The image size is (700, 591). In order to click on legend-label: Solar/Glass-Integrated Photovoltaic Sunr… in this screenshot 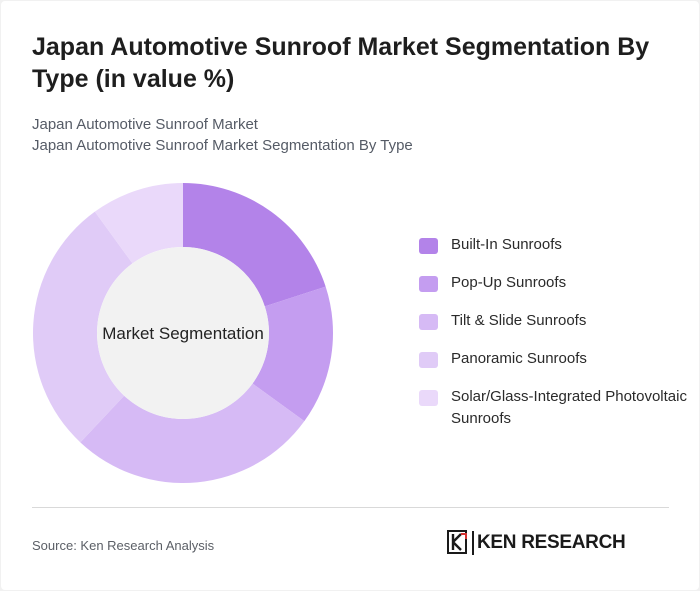, I will do `click(569, 407)`.